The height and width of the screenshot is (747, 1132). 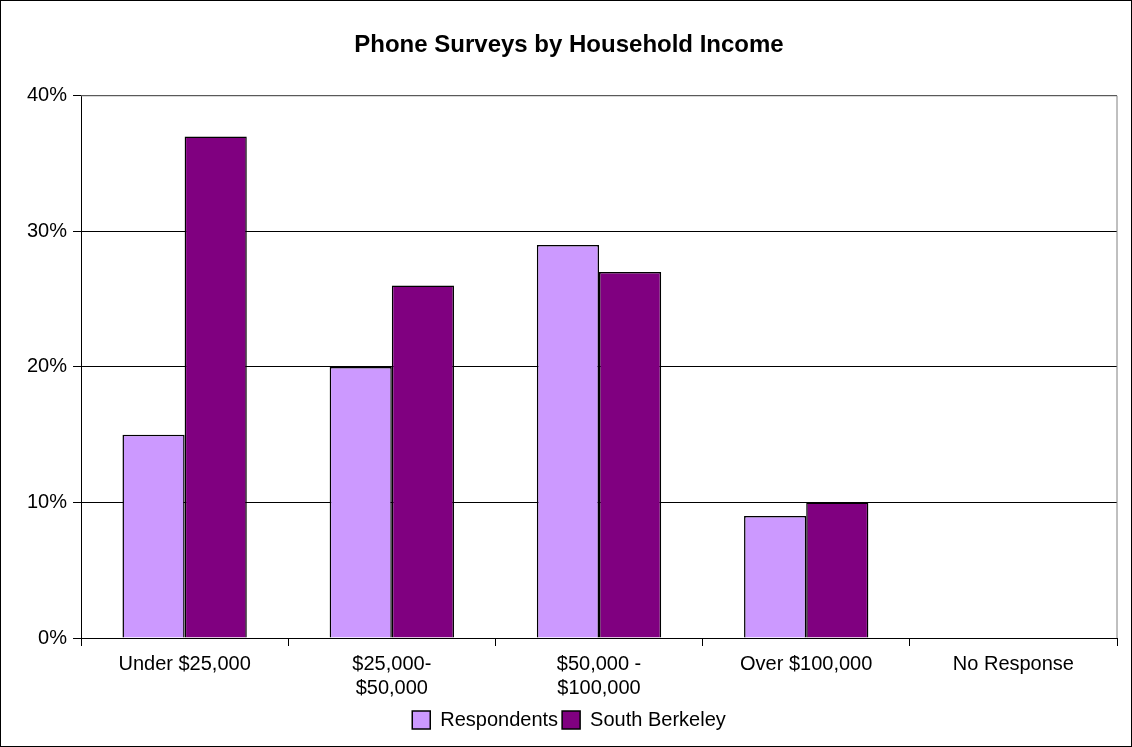 I want to click on y-tick-label: 20%, so click(x=47, y=365).